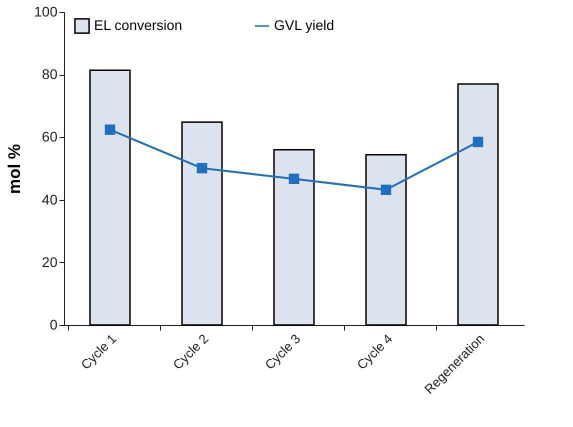  Describe the element at coordinates (46, 12) in the screenshot. I see `y-tick-label: 100` at that location.